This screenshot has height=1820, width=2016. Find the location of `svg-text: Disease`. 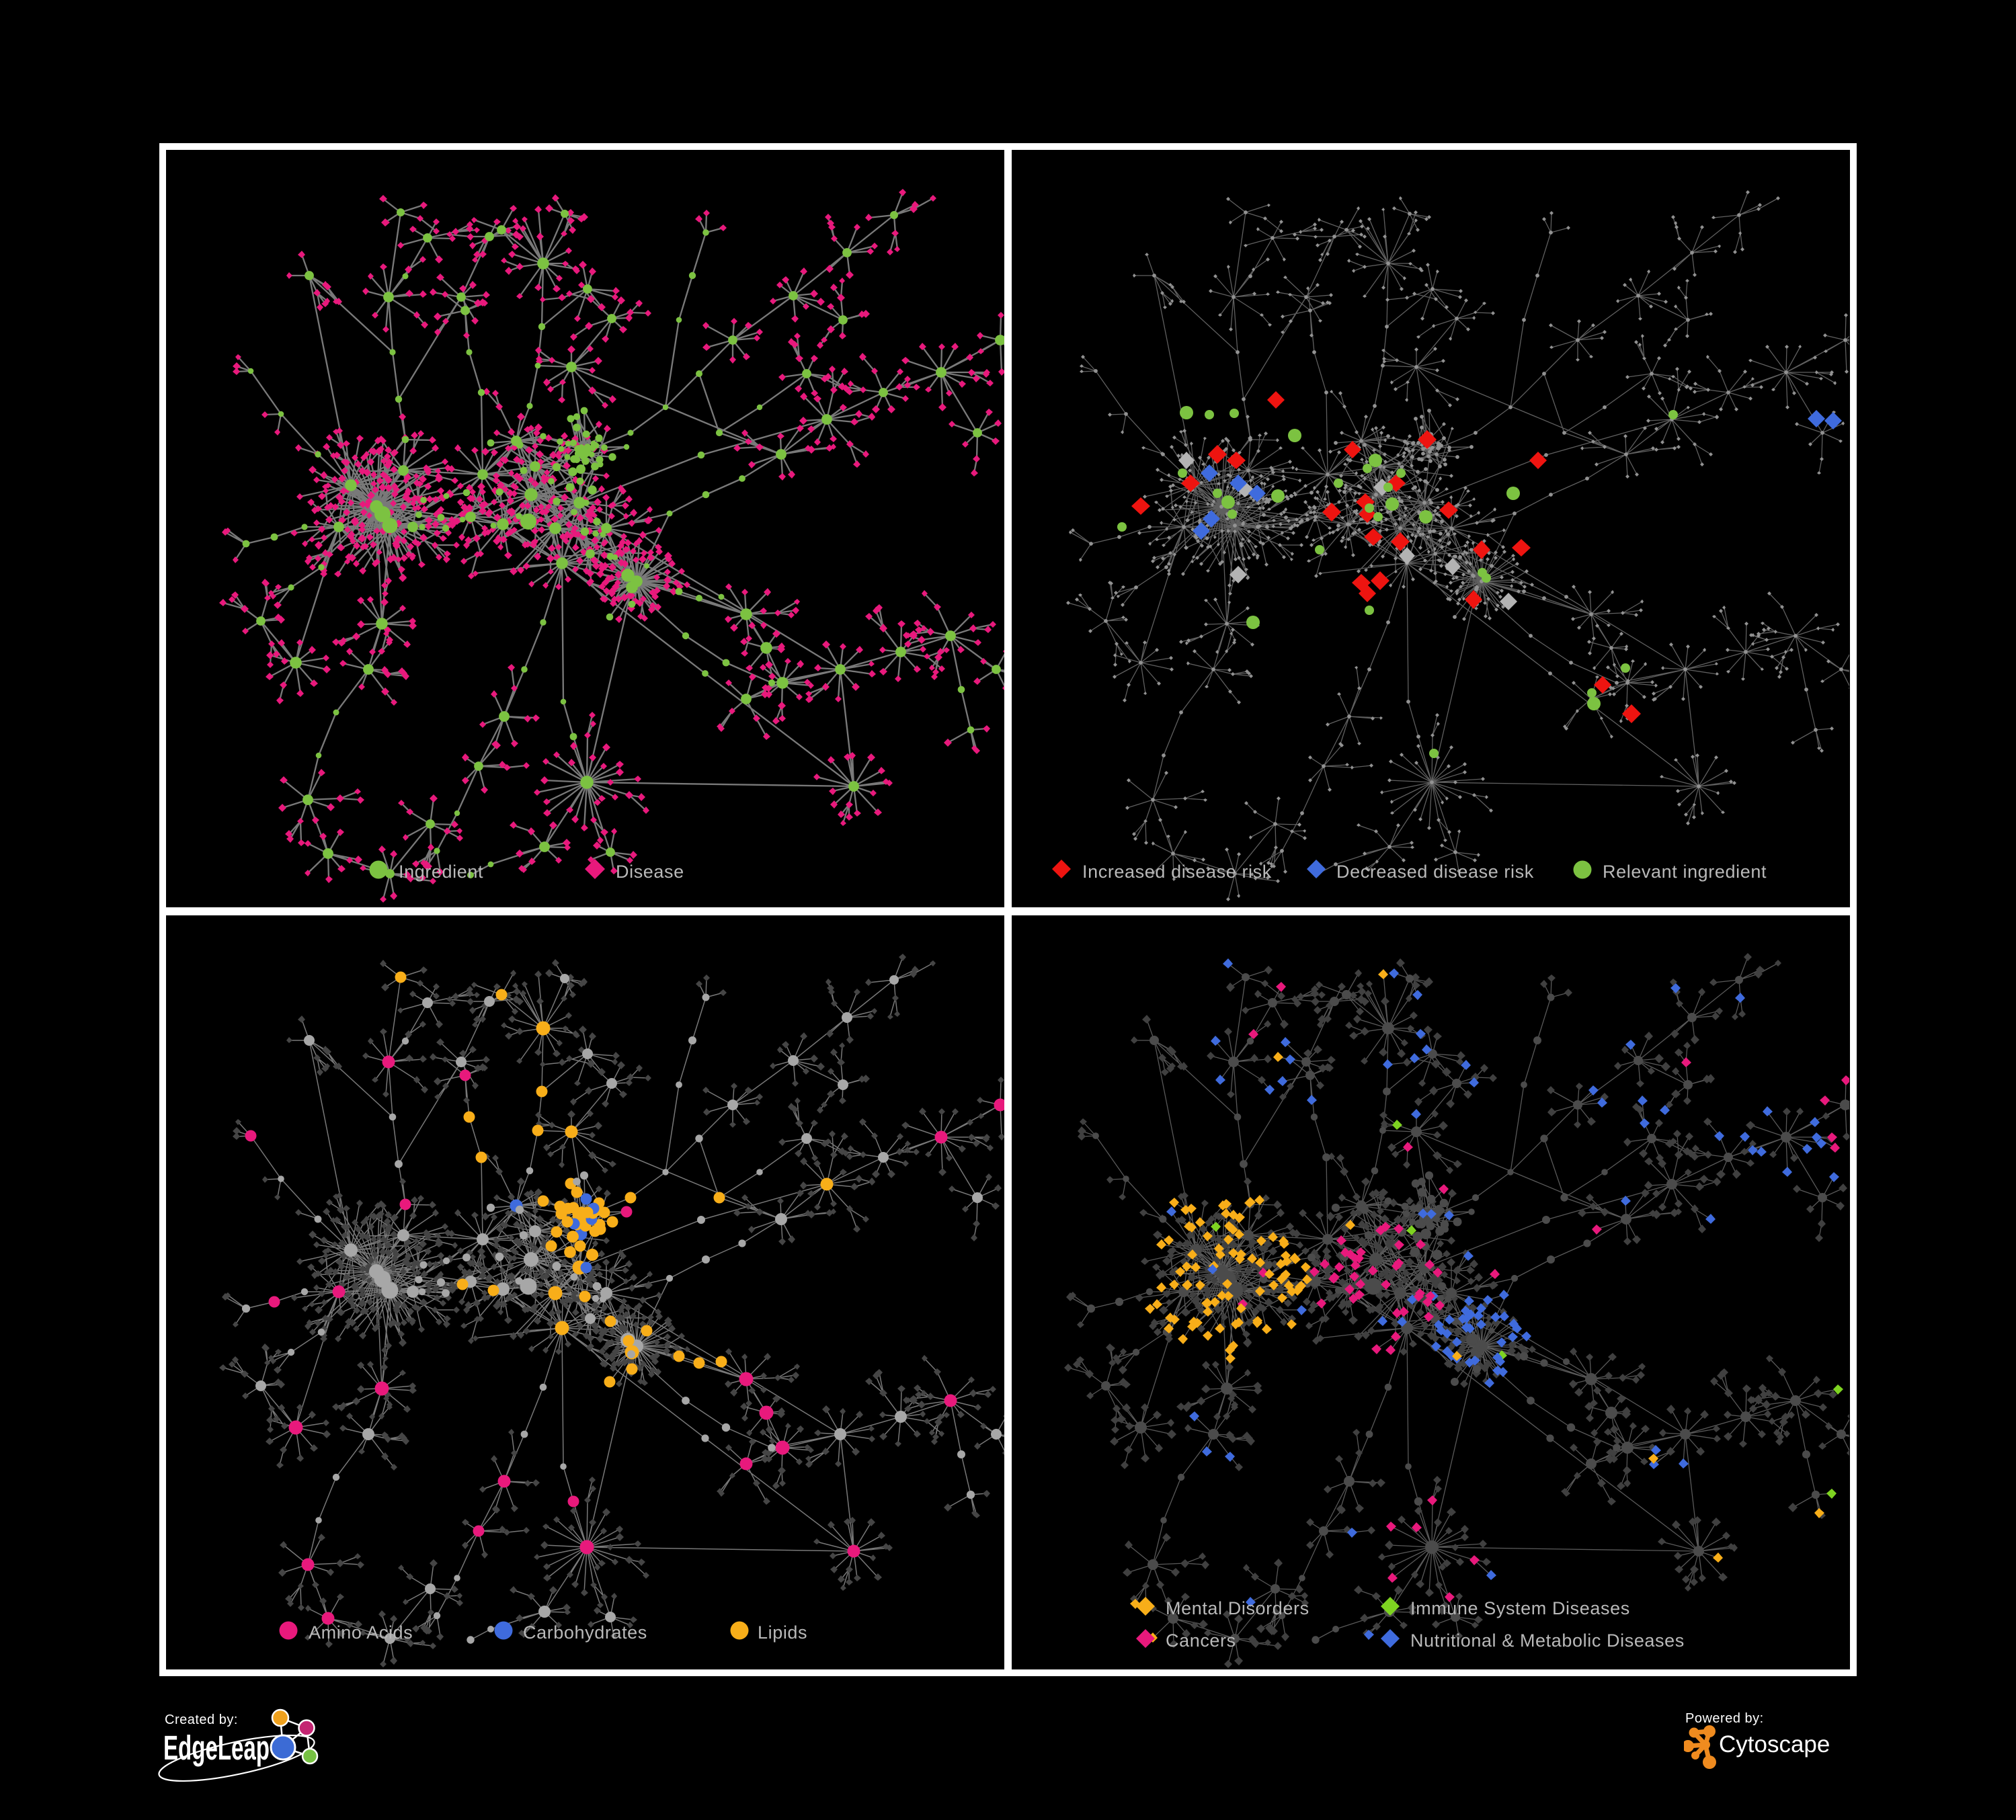

svg-text: Disease is located at coordinates (650, 872).